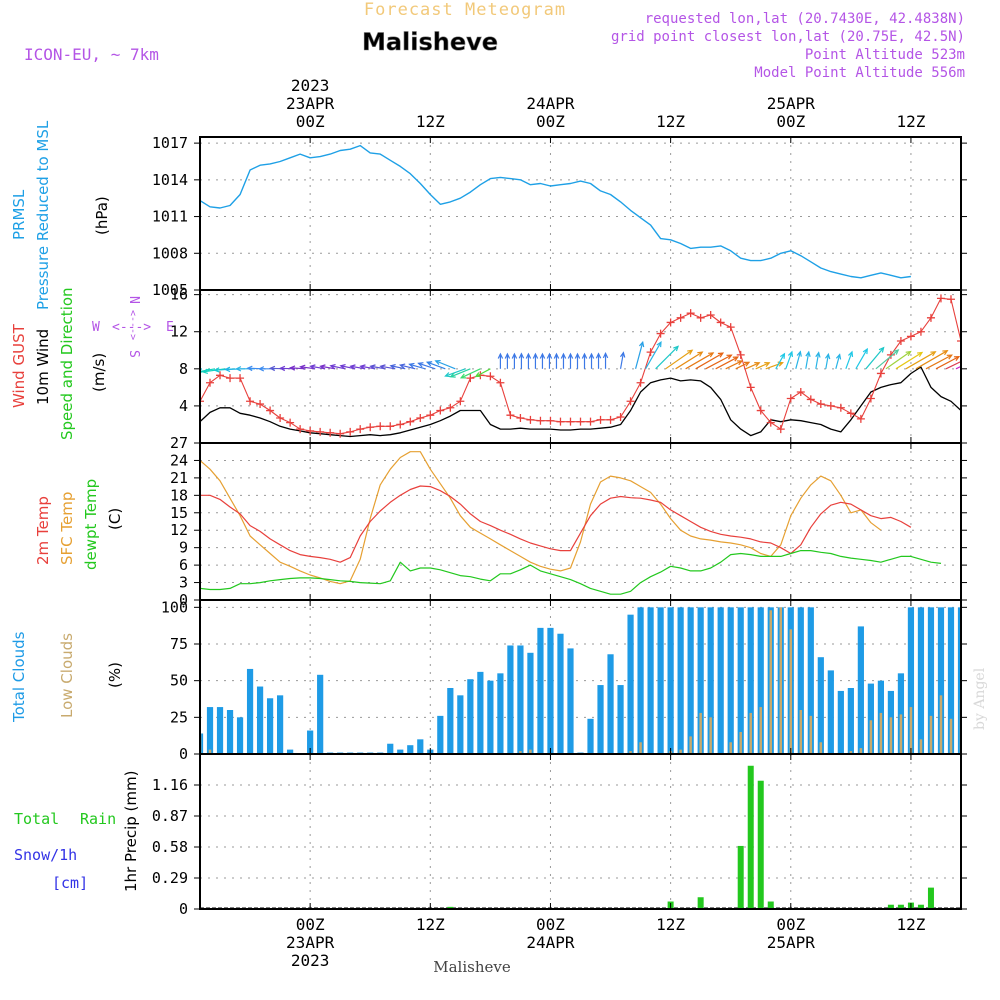  Describe the element at coordinates (179, 513) in the screenshot. I see `temperature-ytick-label: 15` at that location.